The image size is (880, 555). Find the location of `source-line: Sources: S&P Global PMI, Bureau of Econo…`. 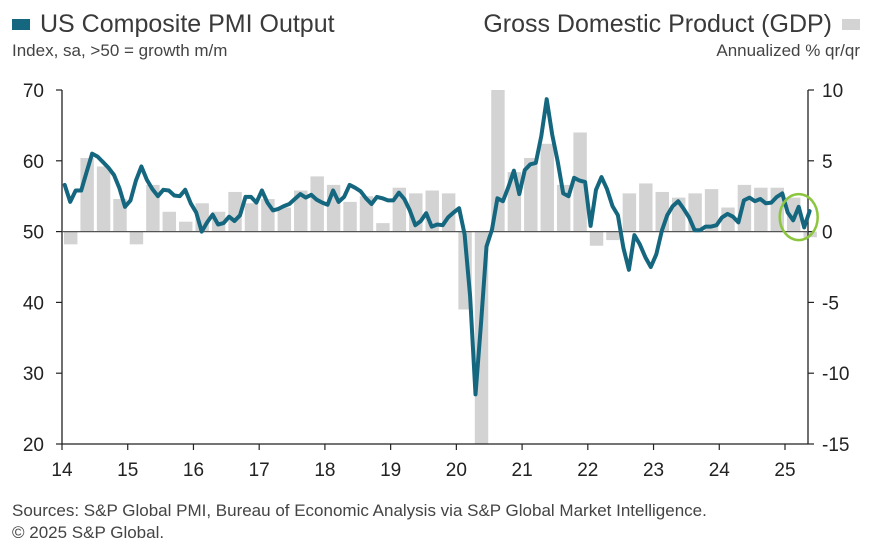

source-line: Sources: S&P Global PMI, Bureau of Econo… is located at coordinates (359, 510).